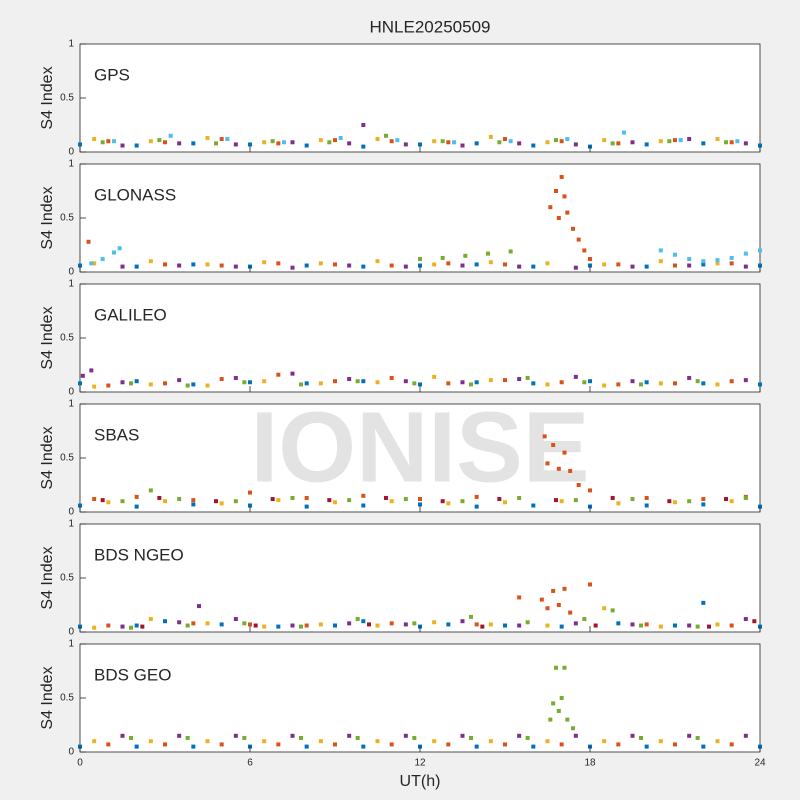 This screenshot has width=800, height=800. I want to click on panel-label: GALILEO, so click(130, 314).